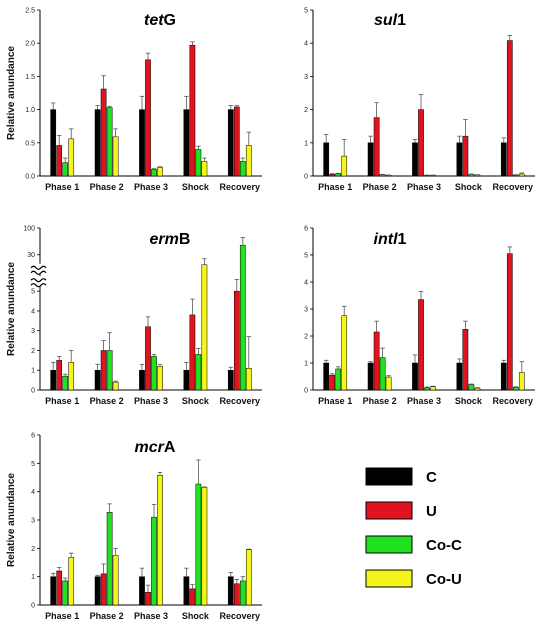 The width and height of the screenshot is (550, 627). What do you see at coordinates (30, 11) in the screenshot?
I see `y-tick-label: 2.5` at bounding box center [30, 11].